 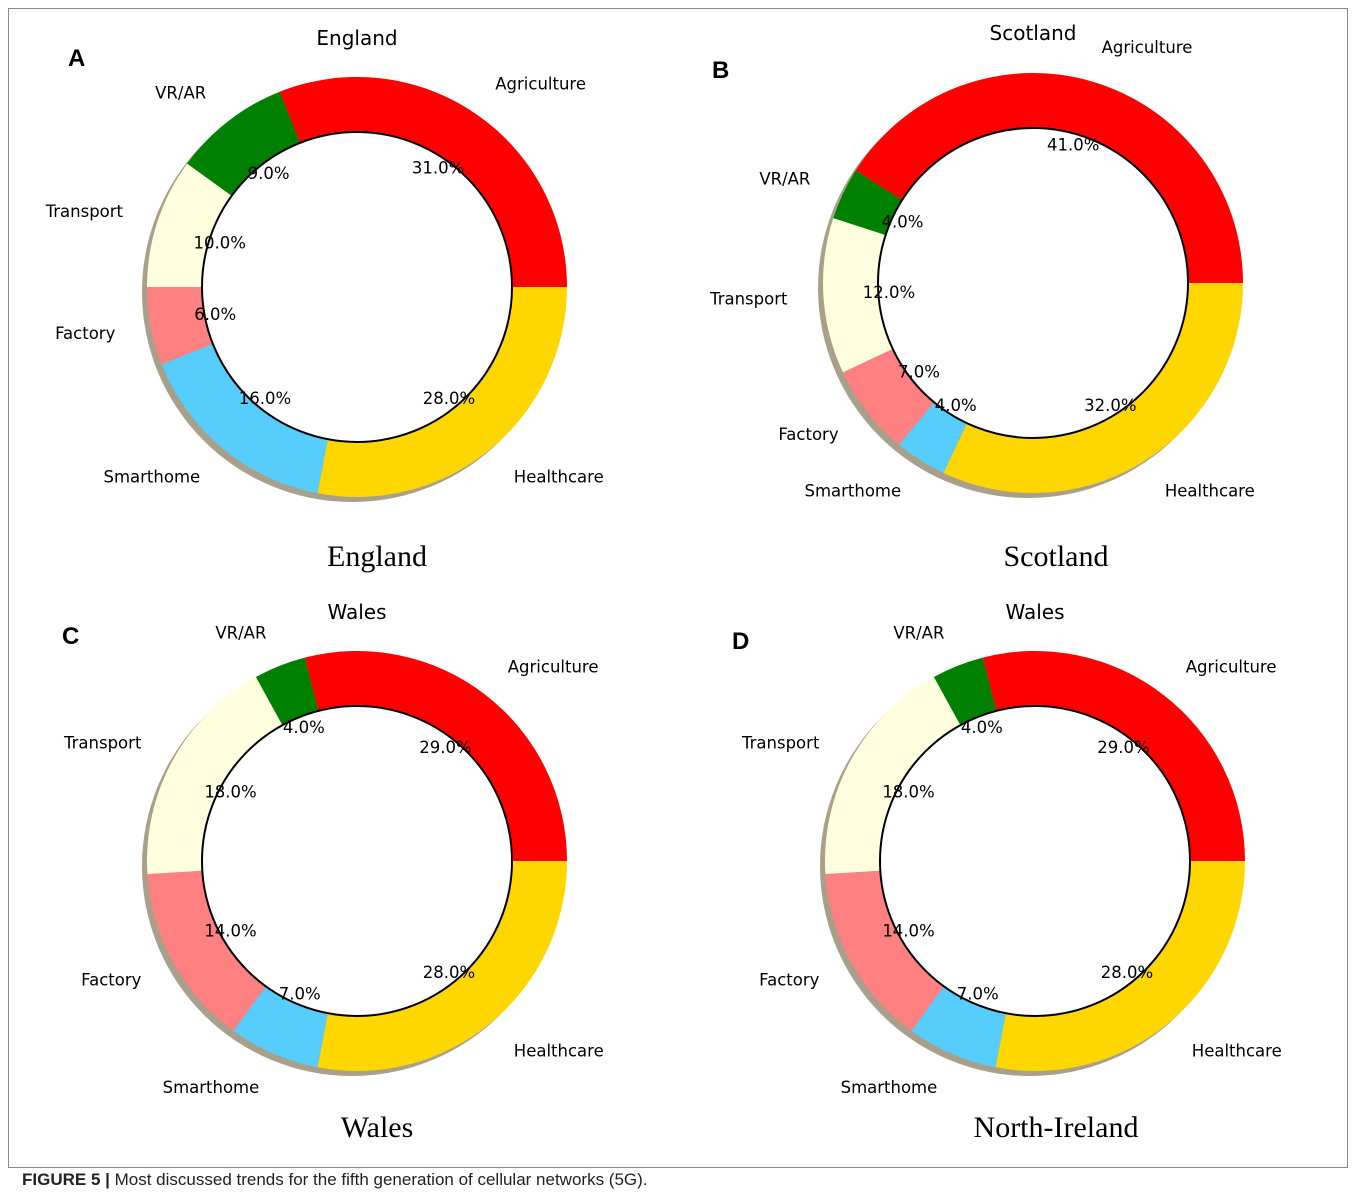 I want to click on chart-title: England, so click(x=356, y=38).